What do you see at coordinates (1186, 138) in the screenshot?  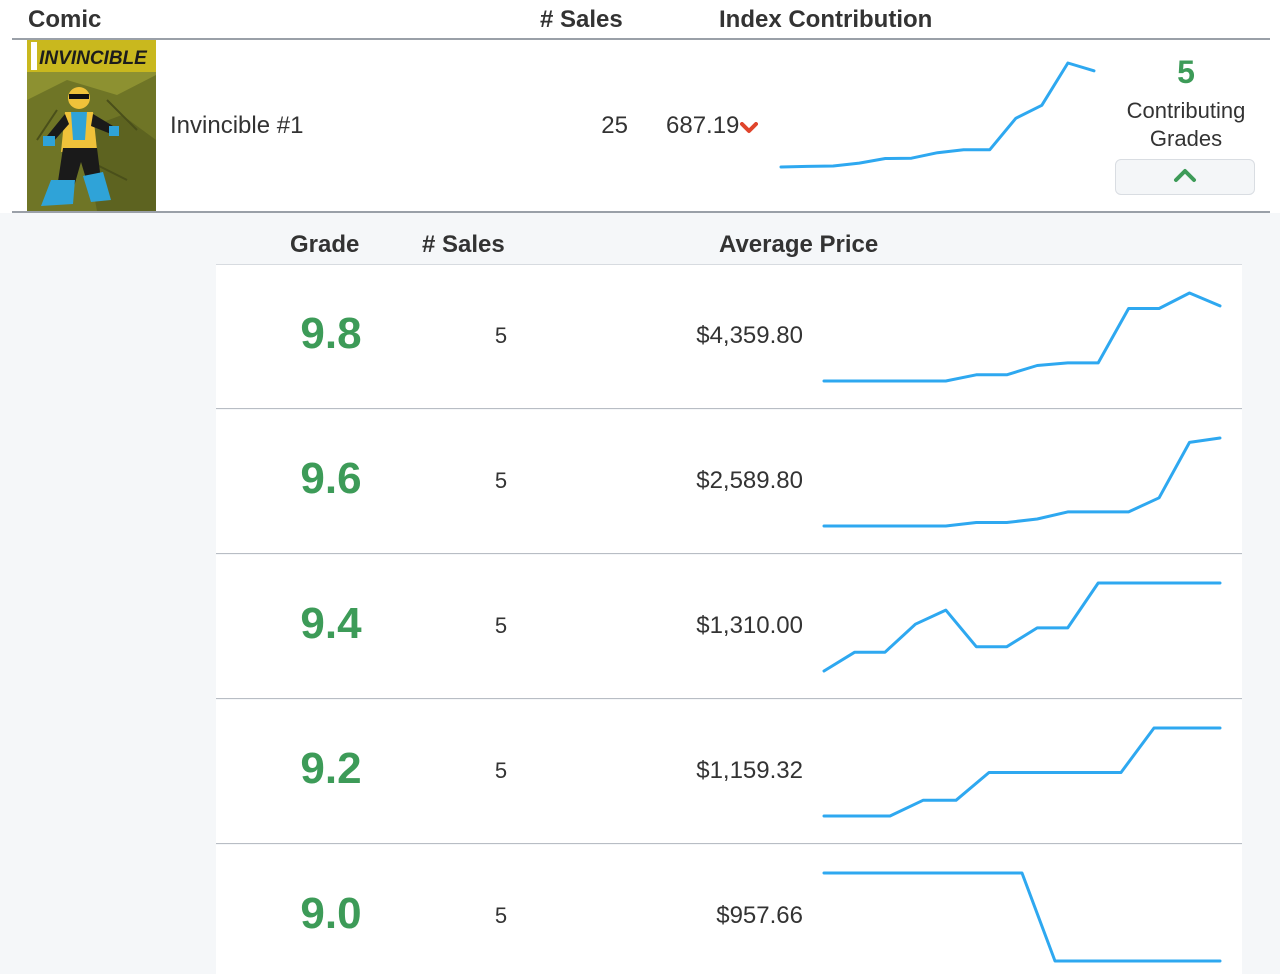 I see `contributing-grades-label-line2: Grades` at bounding box center [1186, 138].